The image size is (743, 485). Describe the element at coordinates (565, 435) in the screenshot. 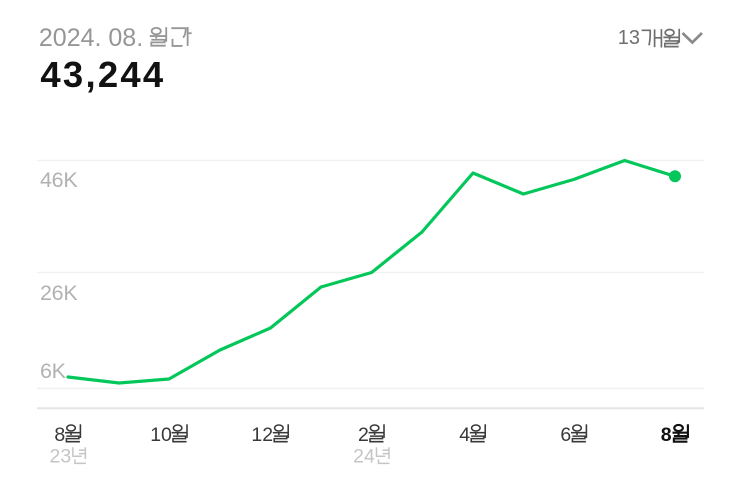

I see `svg-text: 6` at that location.